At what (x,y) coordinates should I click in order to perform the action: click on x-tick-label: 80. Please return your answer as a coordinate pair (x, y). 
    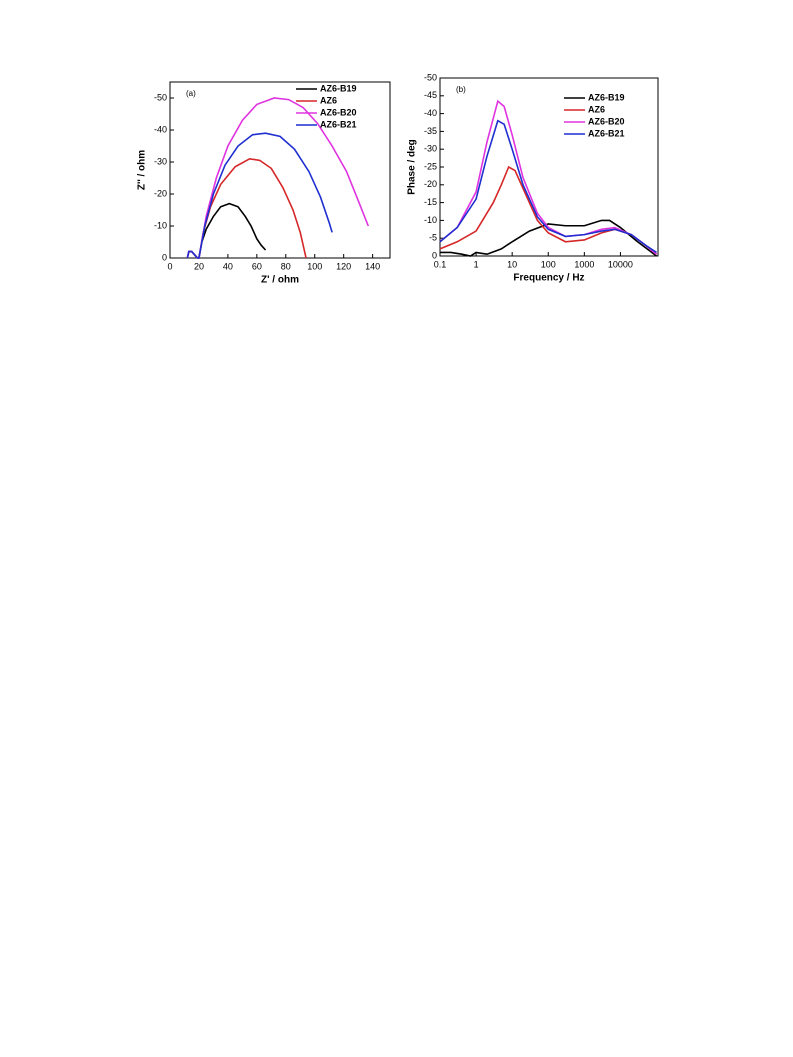
    Looking at the image, I should click on (286, 266).